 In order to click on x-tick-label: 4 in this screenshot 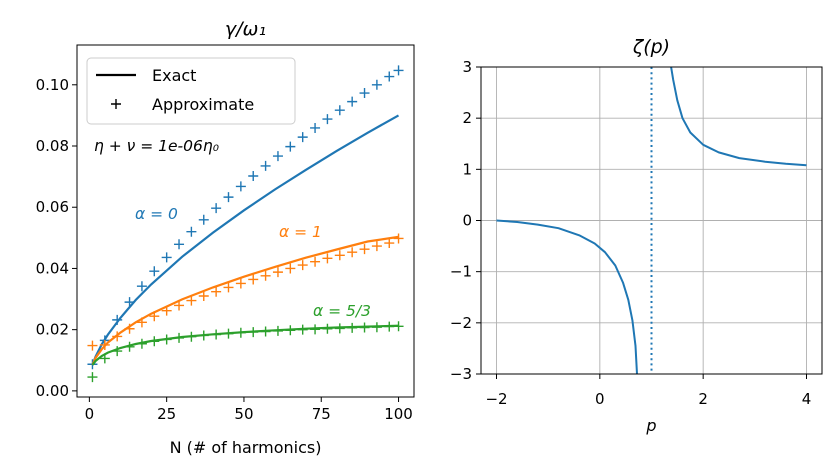, I will do `click(807, 399)`.